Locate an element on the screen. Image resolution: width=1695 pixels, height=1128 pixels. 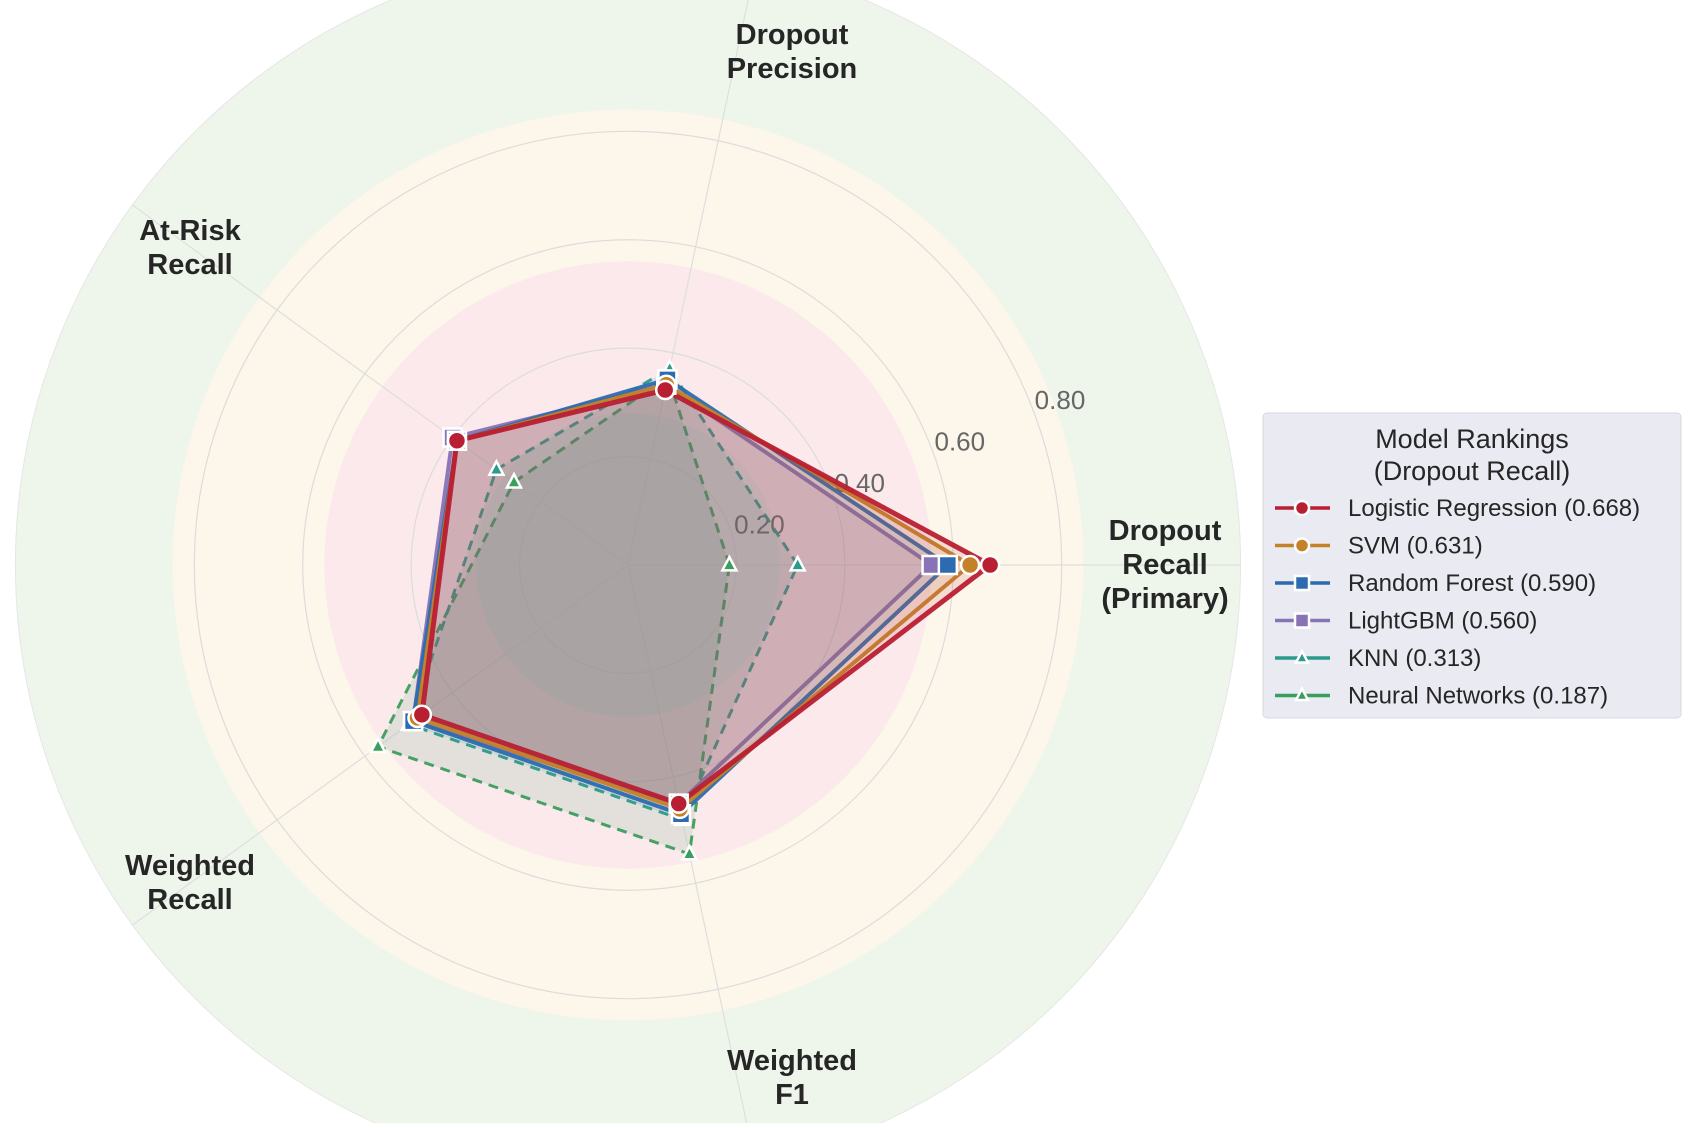
axis-label-line: At-Risk is located at coordinates (190, 231).